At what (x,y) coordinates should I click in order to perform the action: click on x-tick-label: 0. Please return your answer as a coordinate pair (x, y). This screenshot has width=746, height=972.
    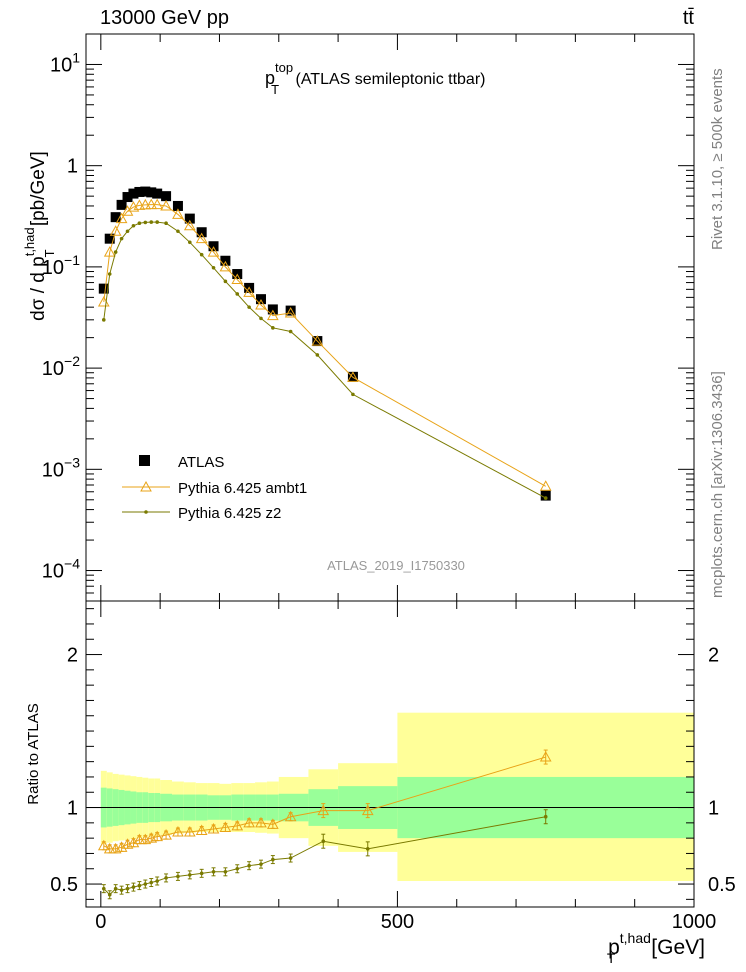
    Looking at the image, I should click on (100, 922).